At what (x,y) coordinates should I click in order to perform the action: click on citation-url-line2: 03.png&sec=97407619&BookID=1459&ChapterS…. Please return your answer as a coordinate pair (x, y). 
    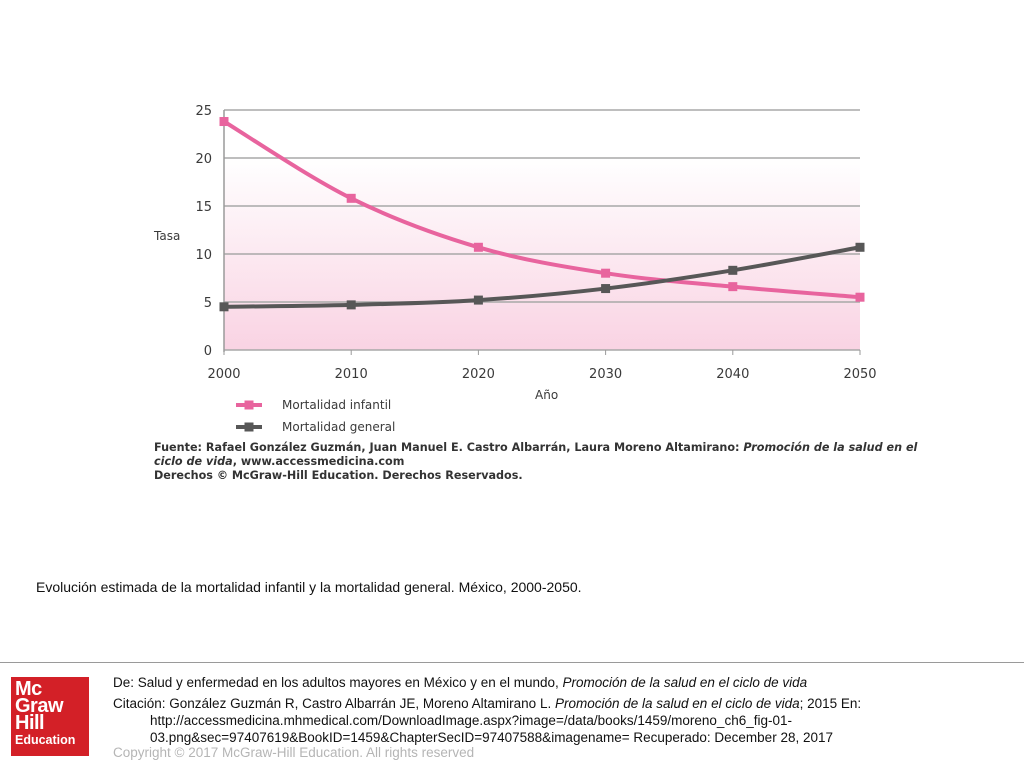
    Looking at the image, I should click on (491, 737).